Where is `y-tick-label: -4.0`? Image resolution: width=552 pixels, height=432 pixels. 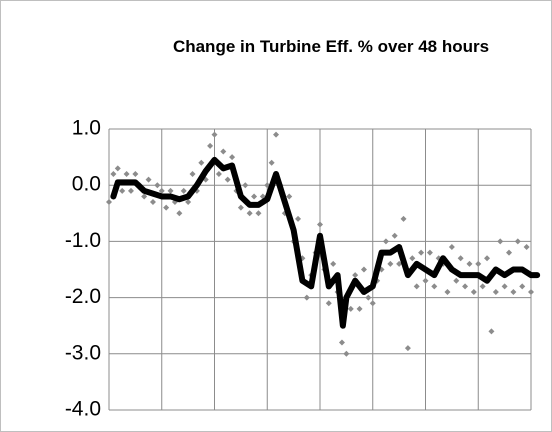
y-tick-label: -4.0 is located at coordinates (83, 409).